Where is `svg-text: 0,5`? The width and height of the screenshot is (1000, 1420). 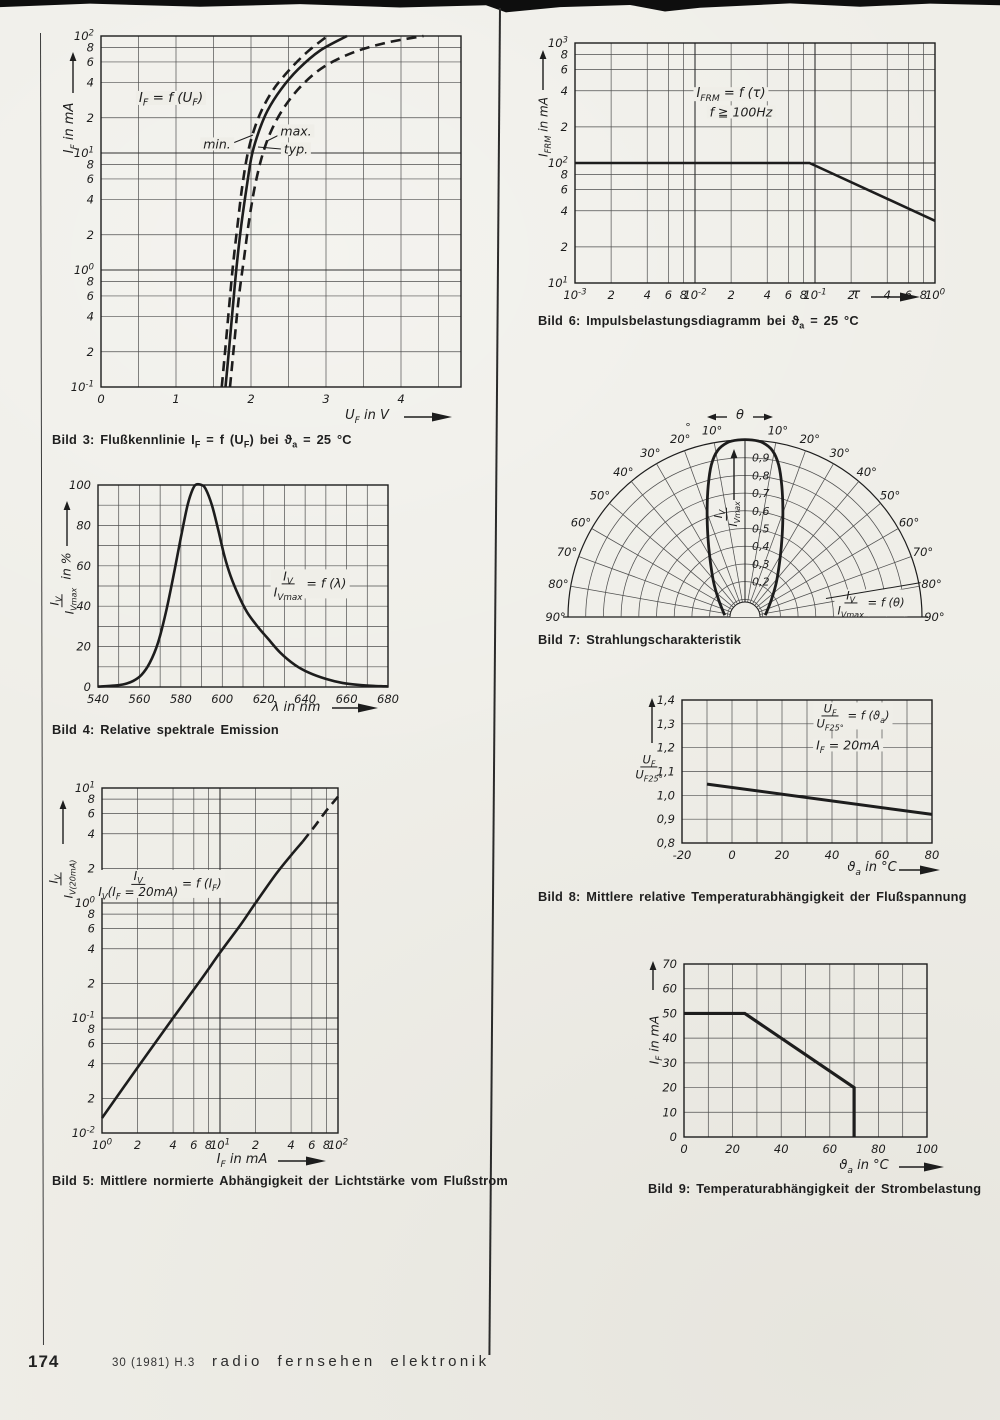 svg-text: 0,5 is located at coordinates (761, 529).